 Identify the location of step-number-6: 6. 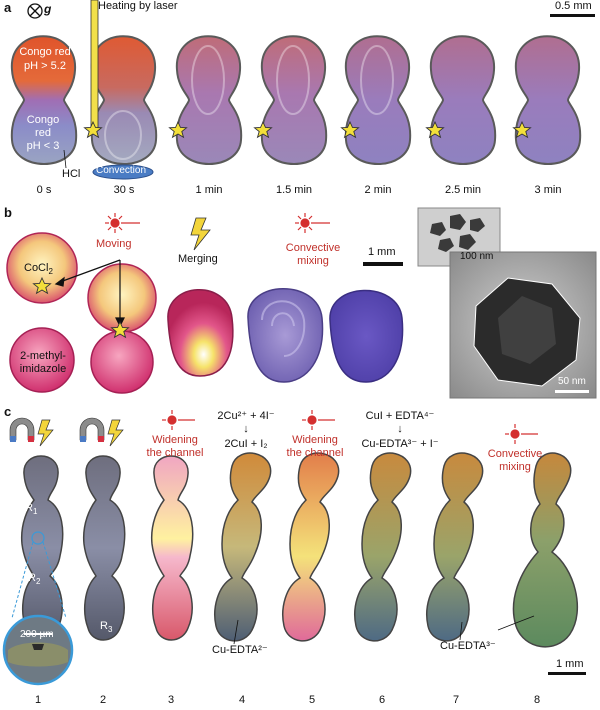
(382, 700).